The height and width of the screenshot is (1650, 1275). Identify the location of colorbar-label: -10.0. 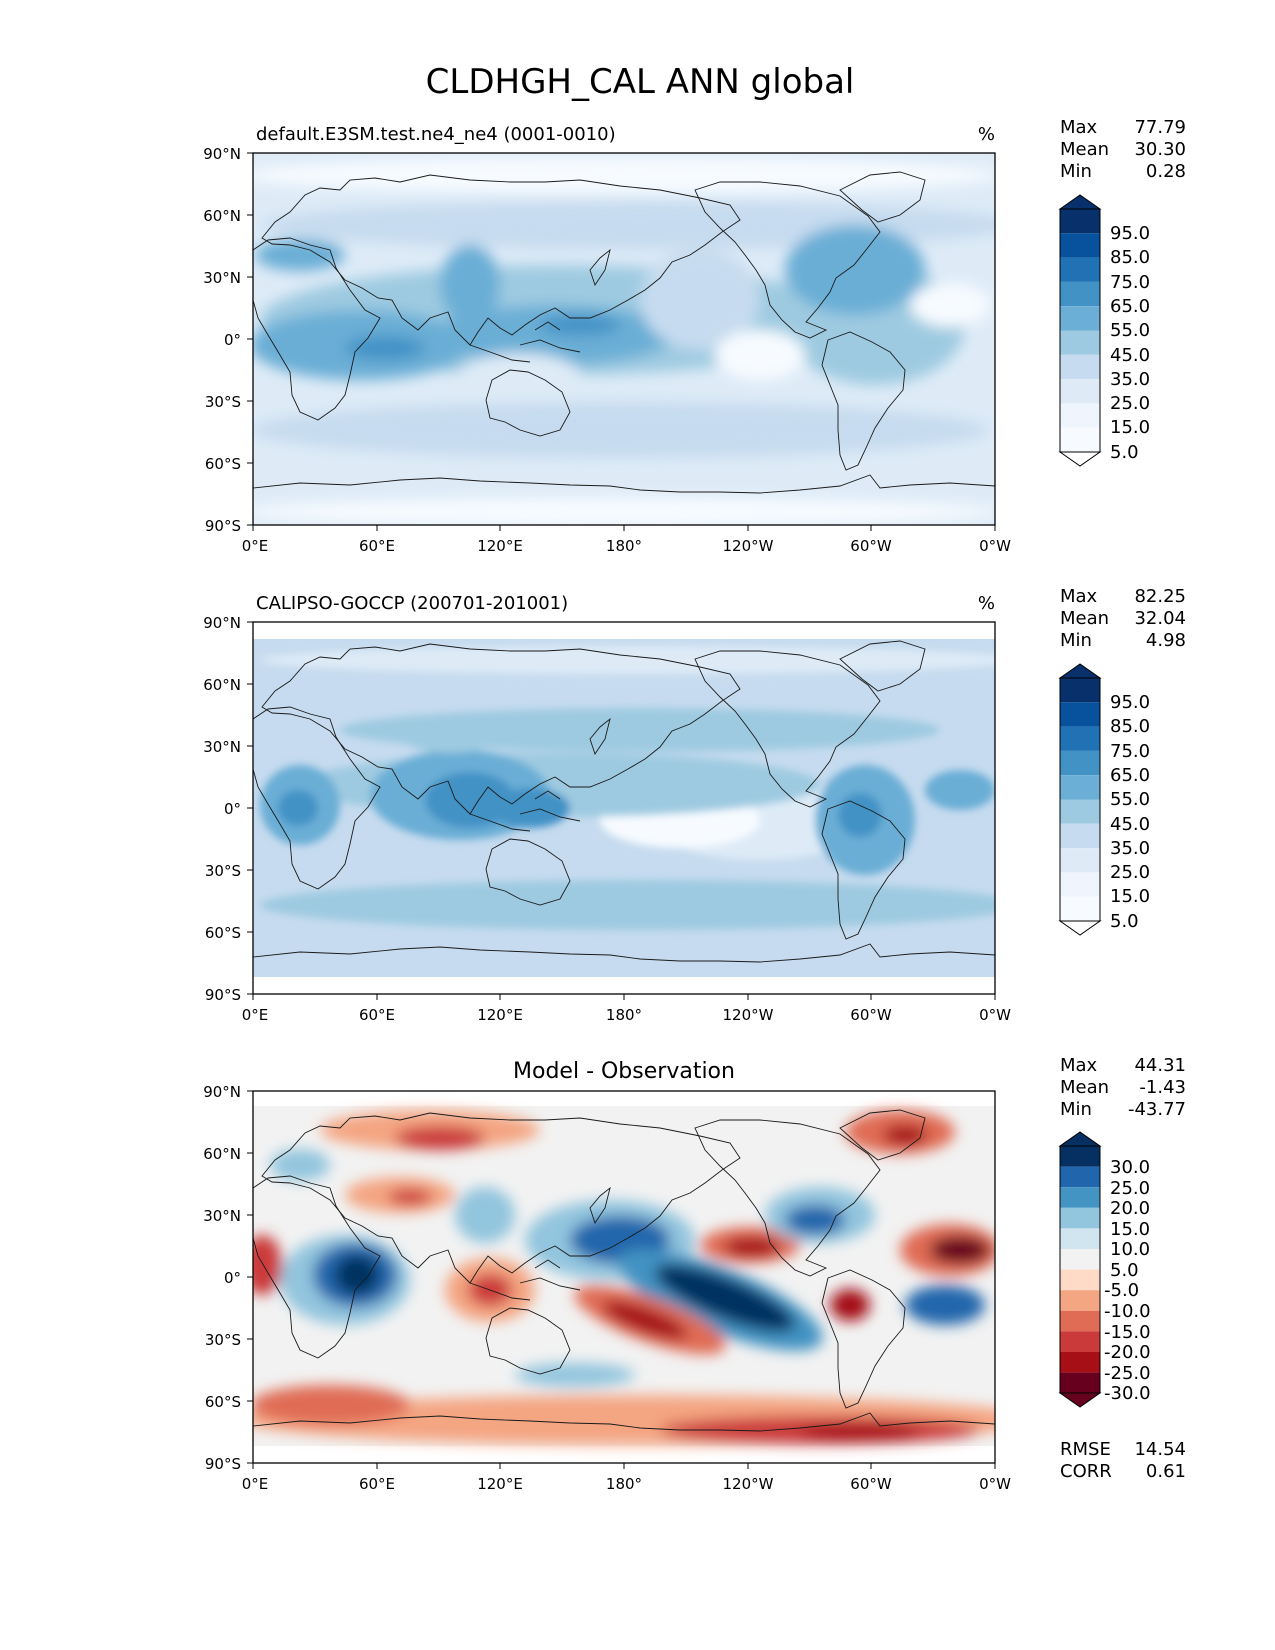
(1127, 1311).